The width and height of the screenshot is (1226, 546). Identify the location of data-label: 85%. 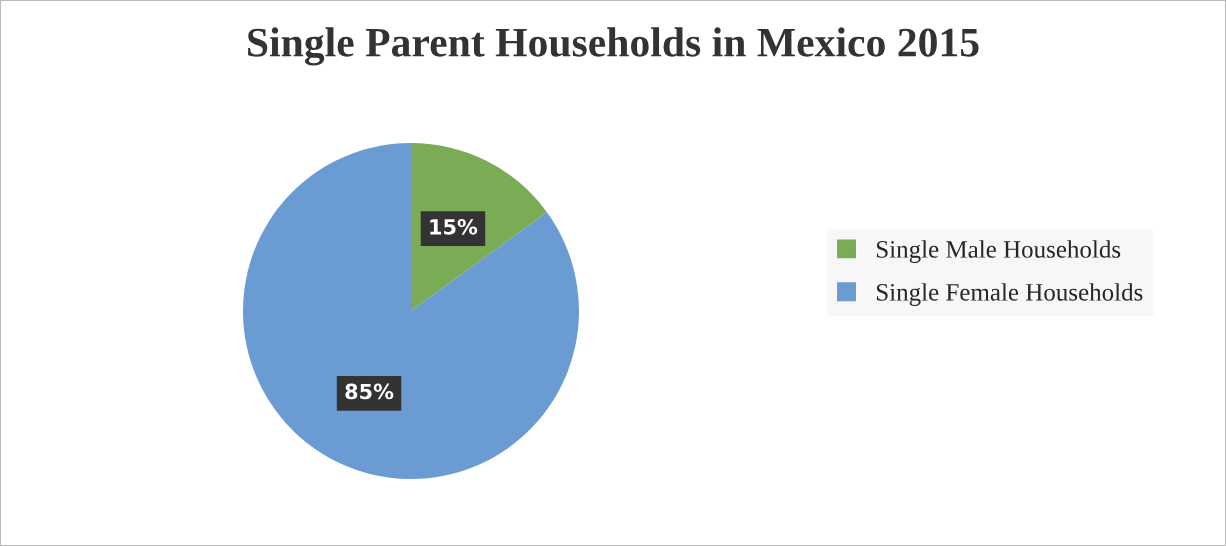
(369, 391).